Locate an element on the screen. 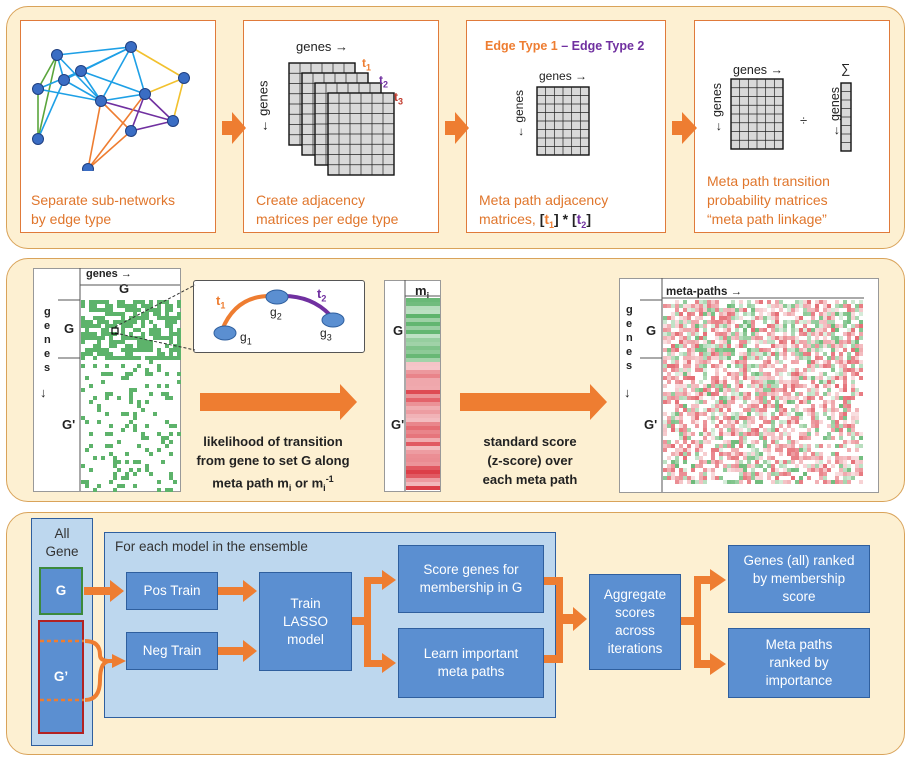 Image resolution: width=912 pixels, height=760 pixels. right-side-arrow: ↓ is located at coordinates (627, 392).